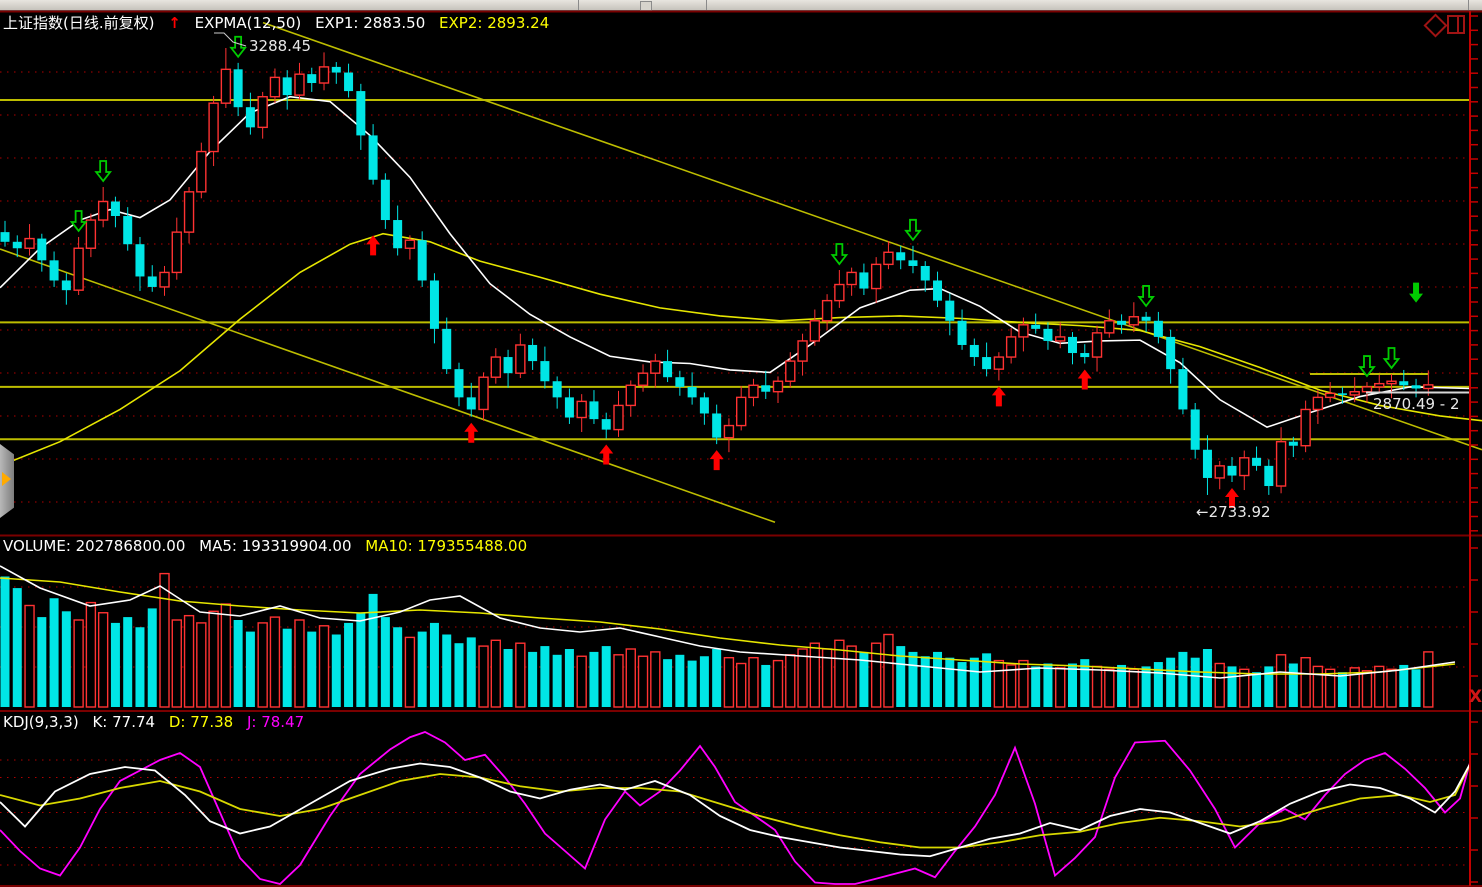  I want to click on split-window-icon, so click(1456, 24).